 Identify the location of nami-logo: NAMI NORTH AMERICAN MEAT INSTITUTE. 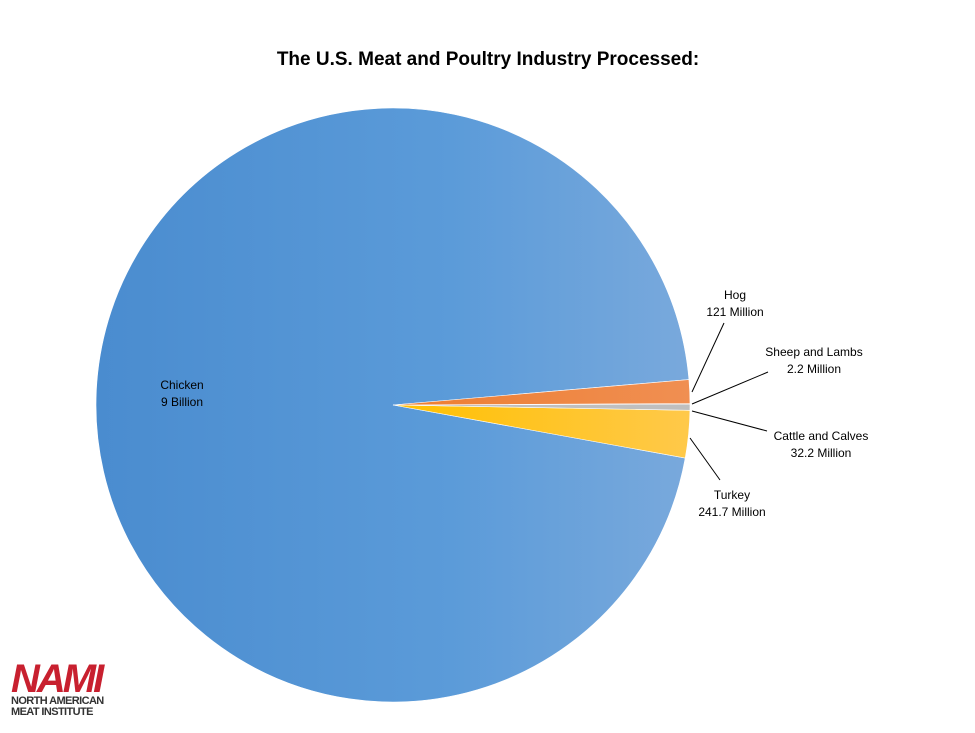
(66, 689).